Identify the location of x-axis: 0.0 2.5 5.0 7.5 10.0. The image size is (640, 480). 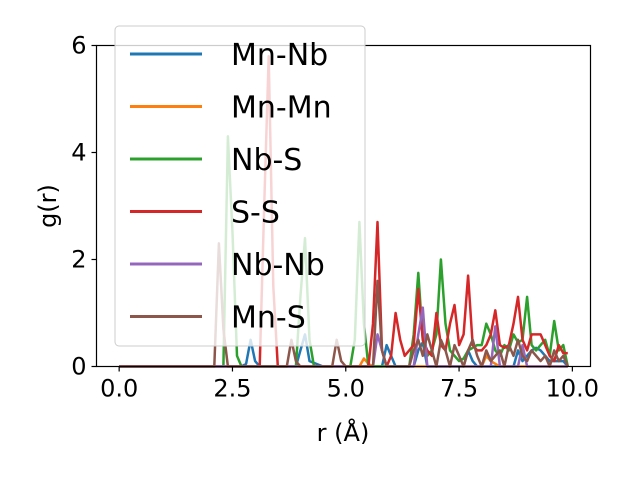
(349, 384).